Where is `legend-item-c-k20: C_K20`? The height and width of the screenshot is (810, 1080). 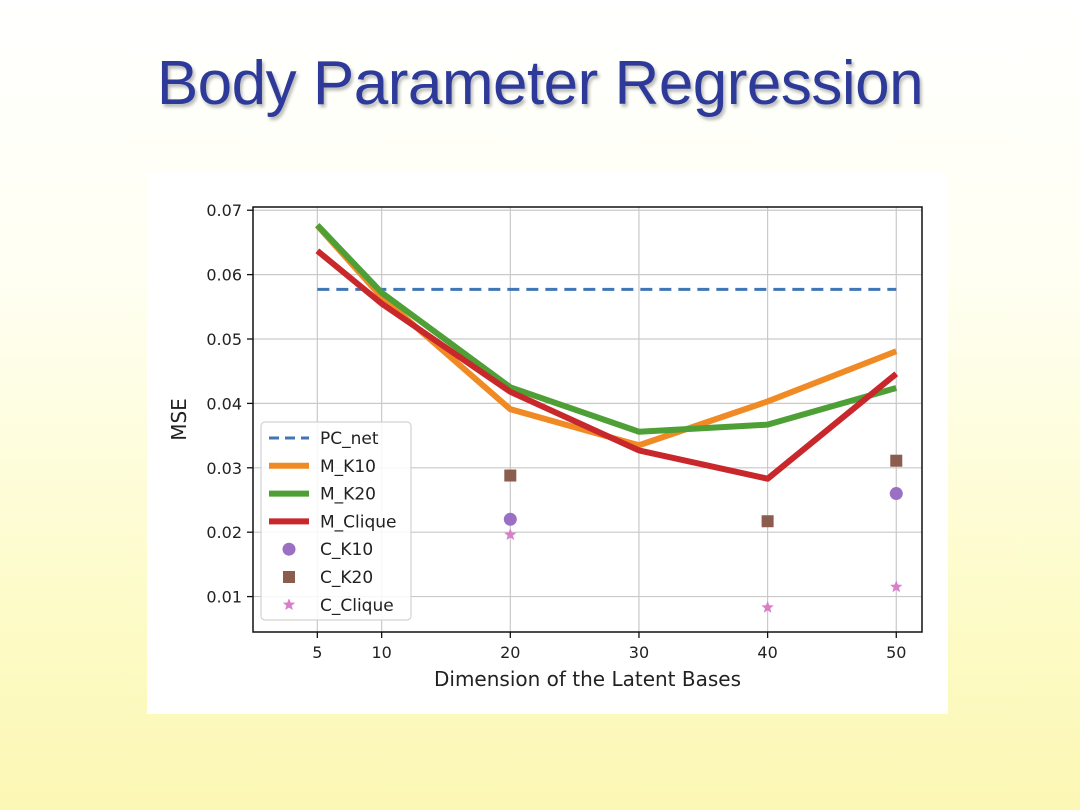
legend-item-c-k20: C_K20 is located at coordinates (328, 578).